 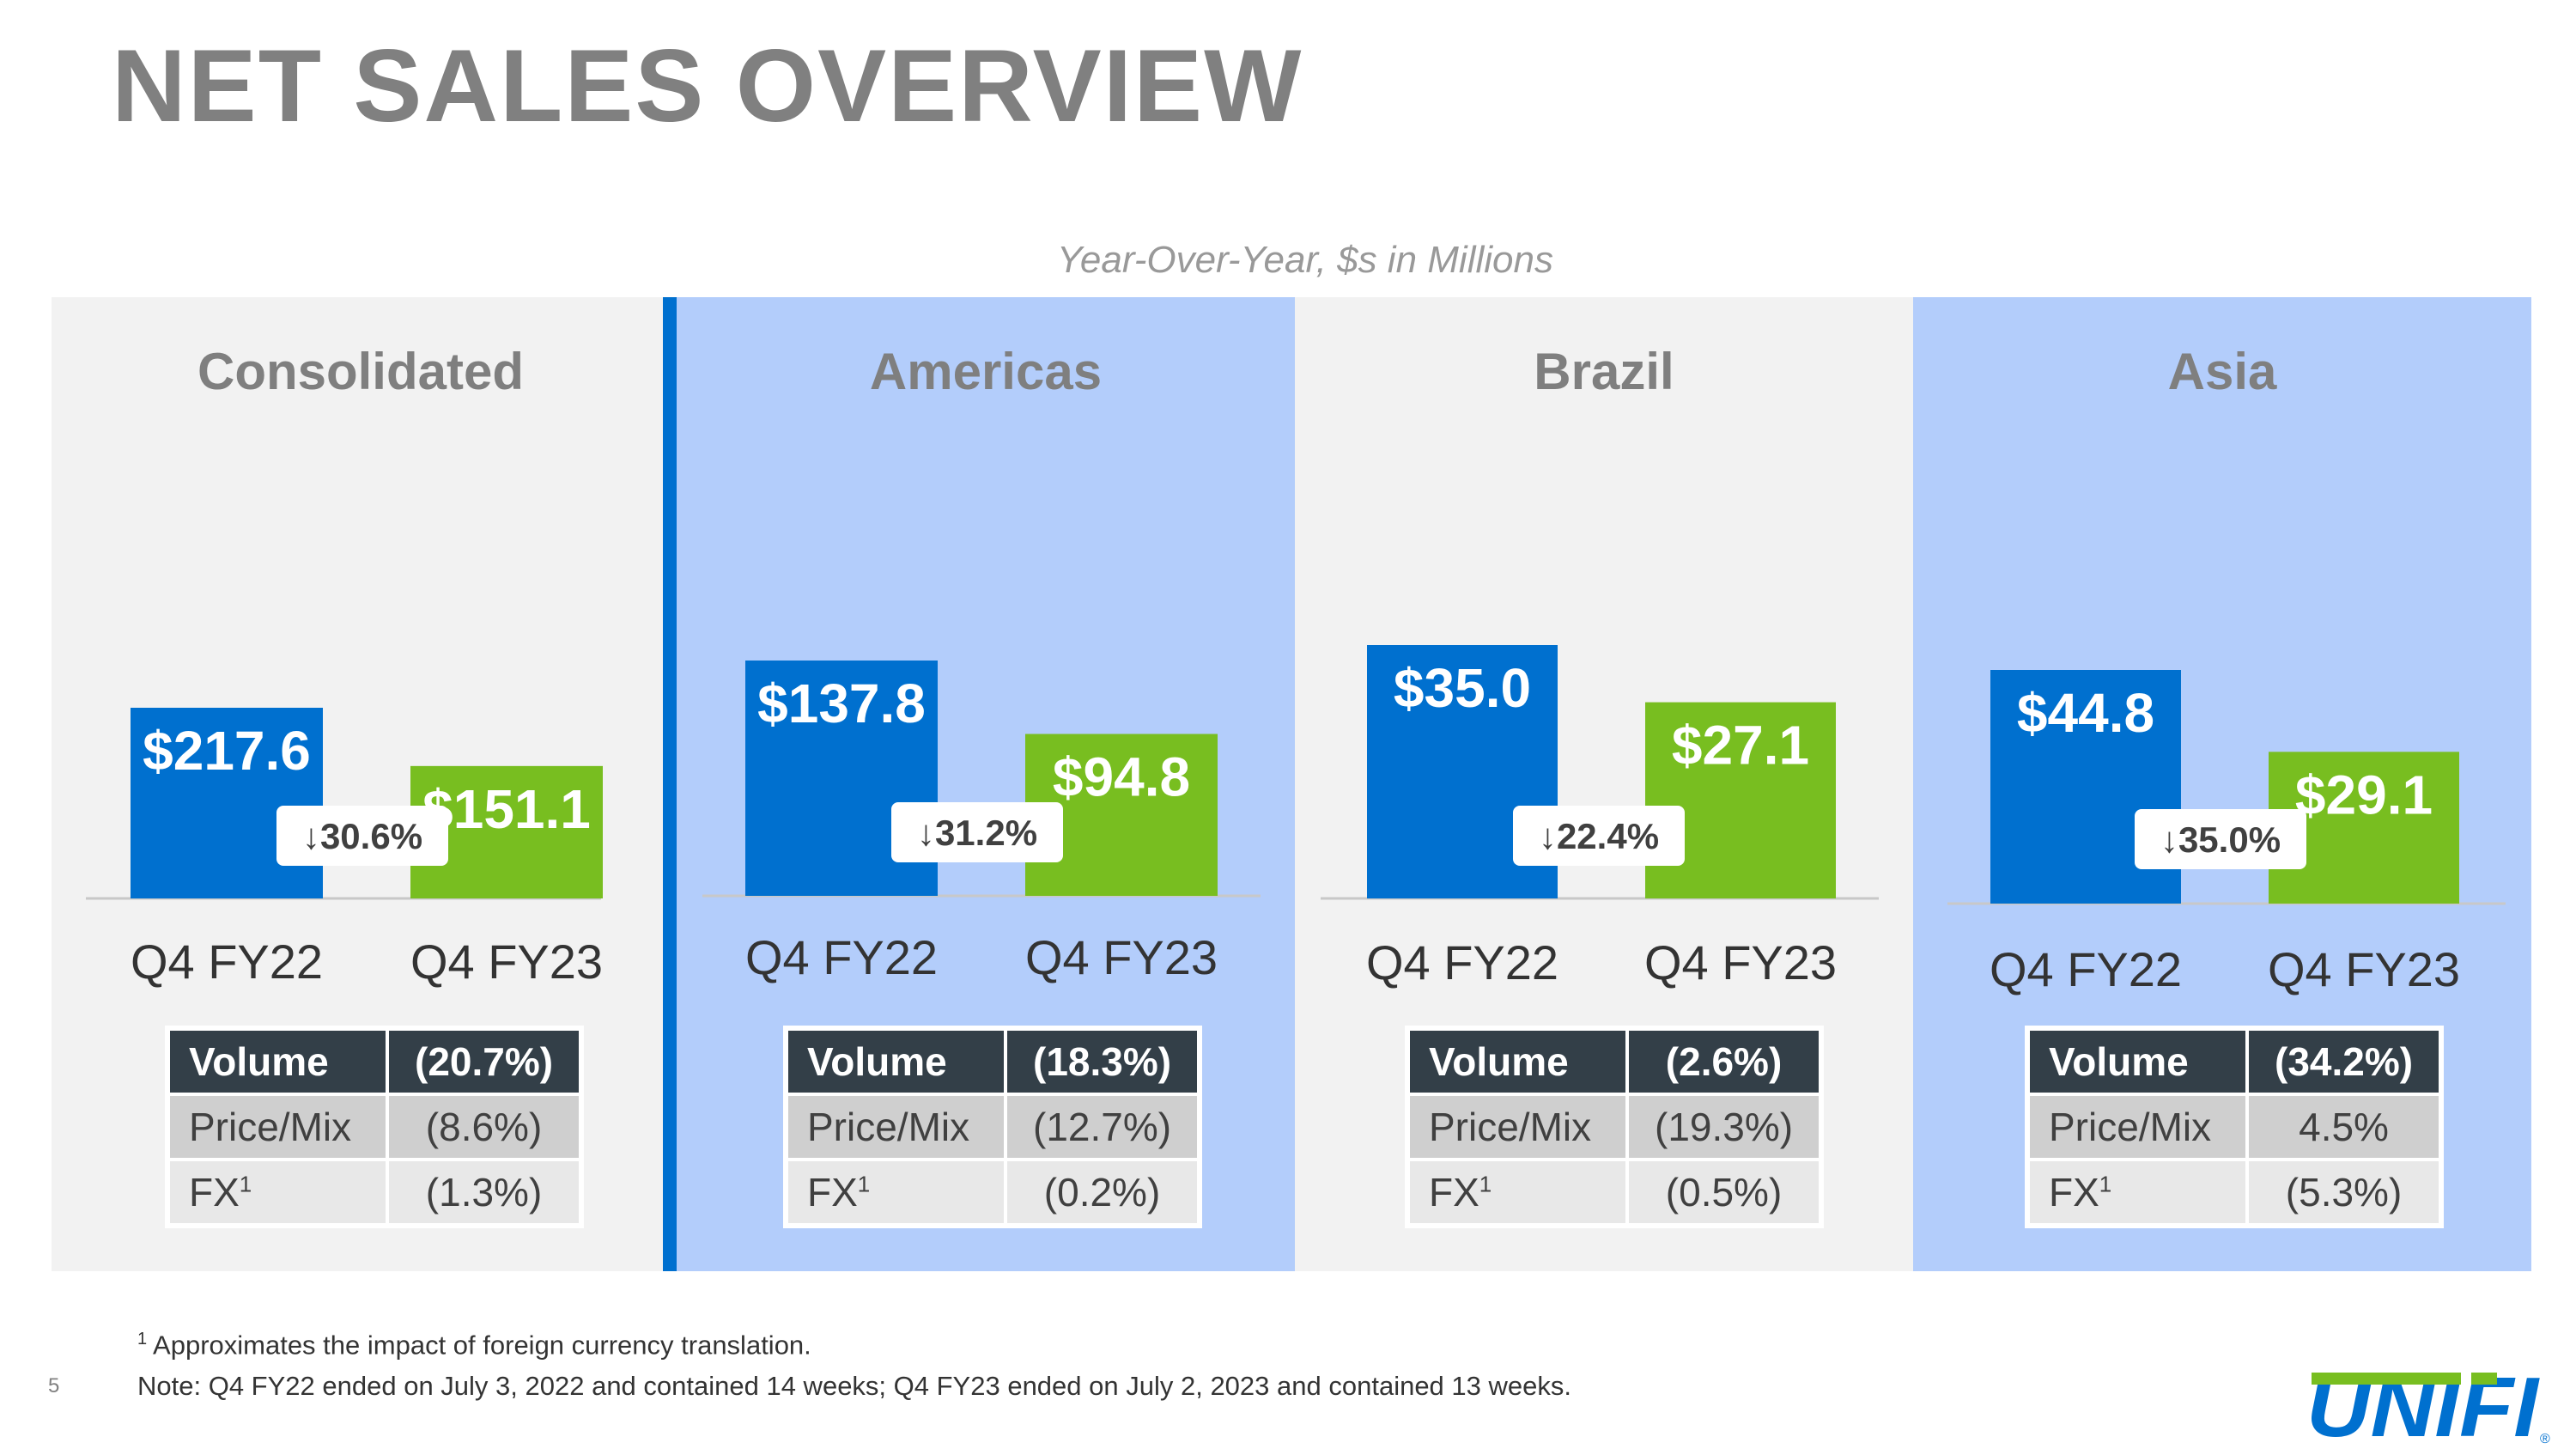 What do you see at coordinates (1604, 371) in the screenshot?
I see `panel-title: Brazil` at bounding box center [1604, 371].